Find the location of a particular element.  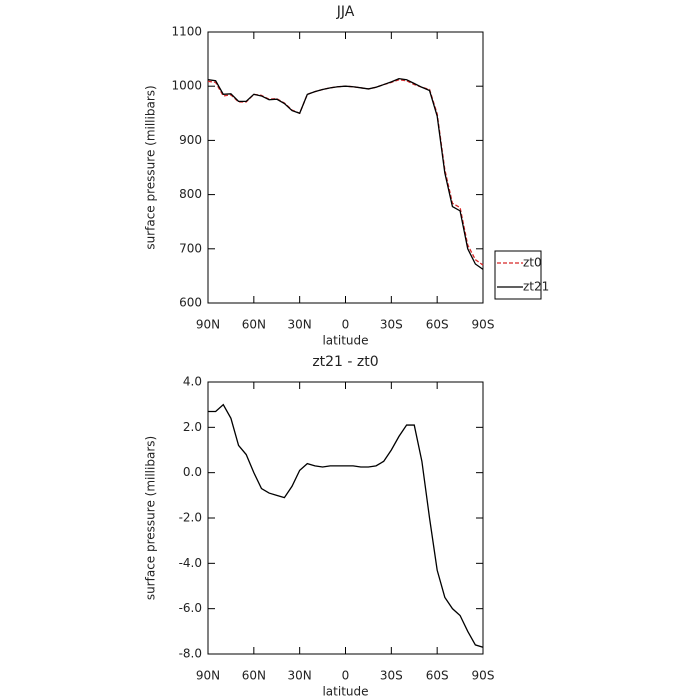

y-tick-label: 800 is located at coordinates (190, 194).